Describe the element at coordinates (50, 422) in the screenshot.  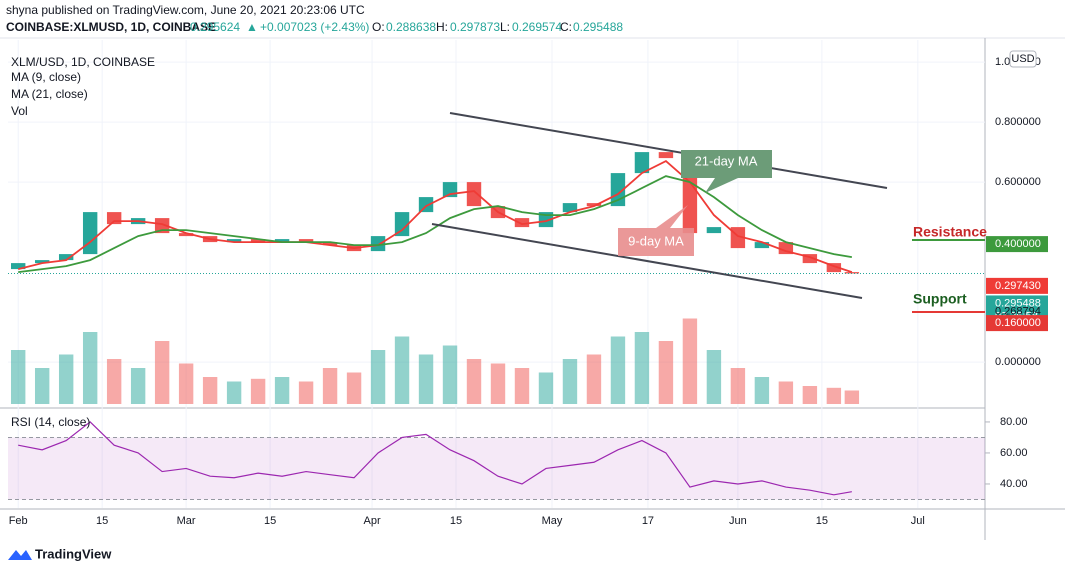
I see `legend-entry: RSI (14, close)` at that location.